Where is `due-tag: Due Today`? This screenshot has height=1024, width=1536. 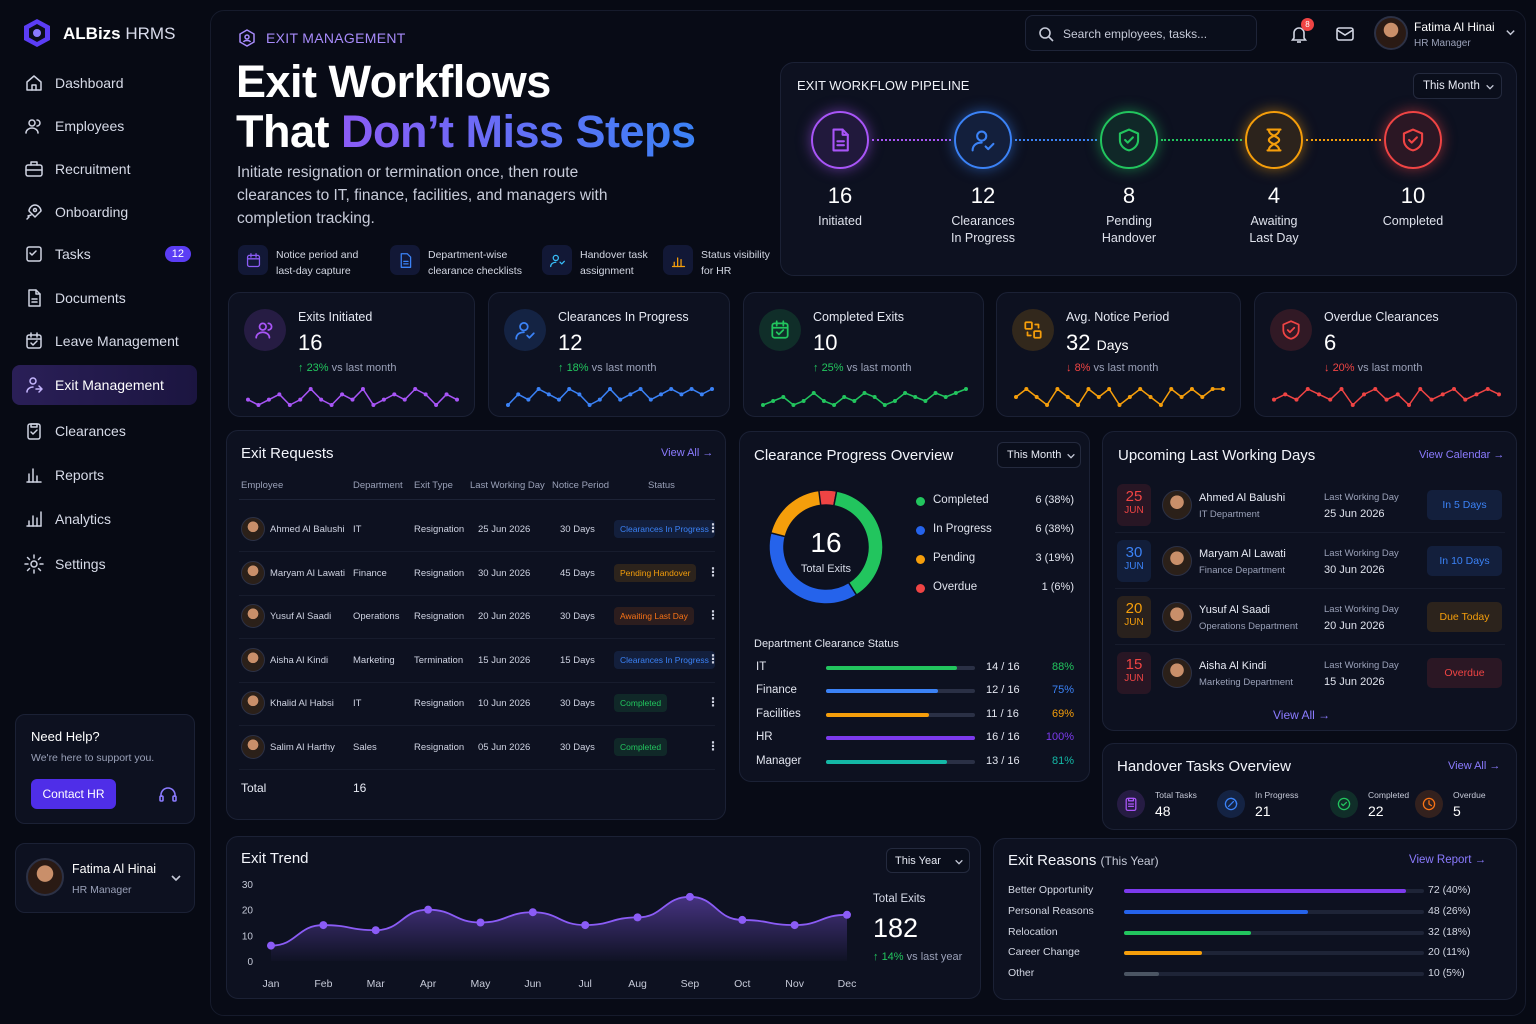 due-tag: Due Today is located at coordinates (1464, 617).